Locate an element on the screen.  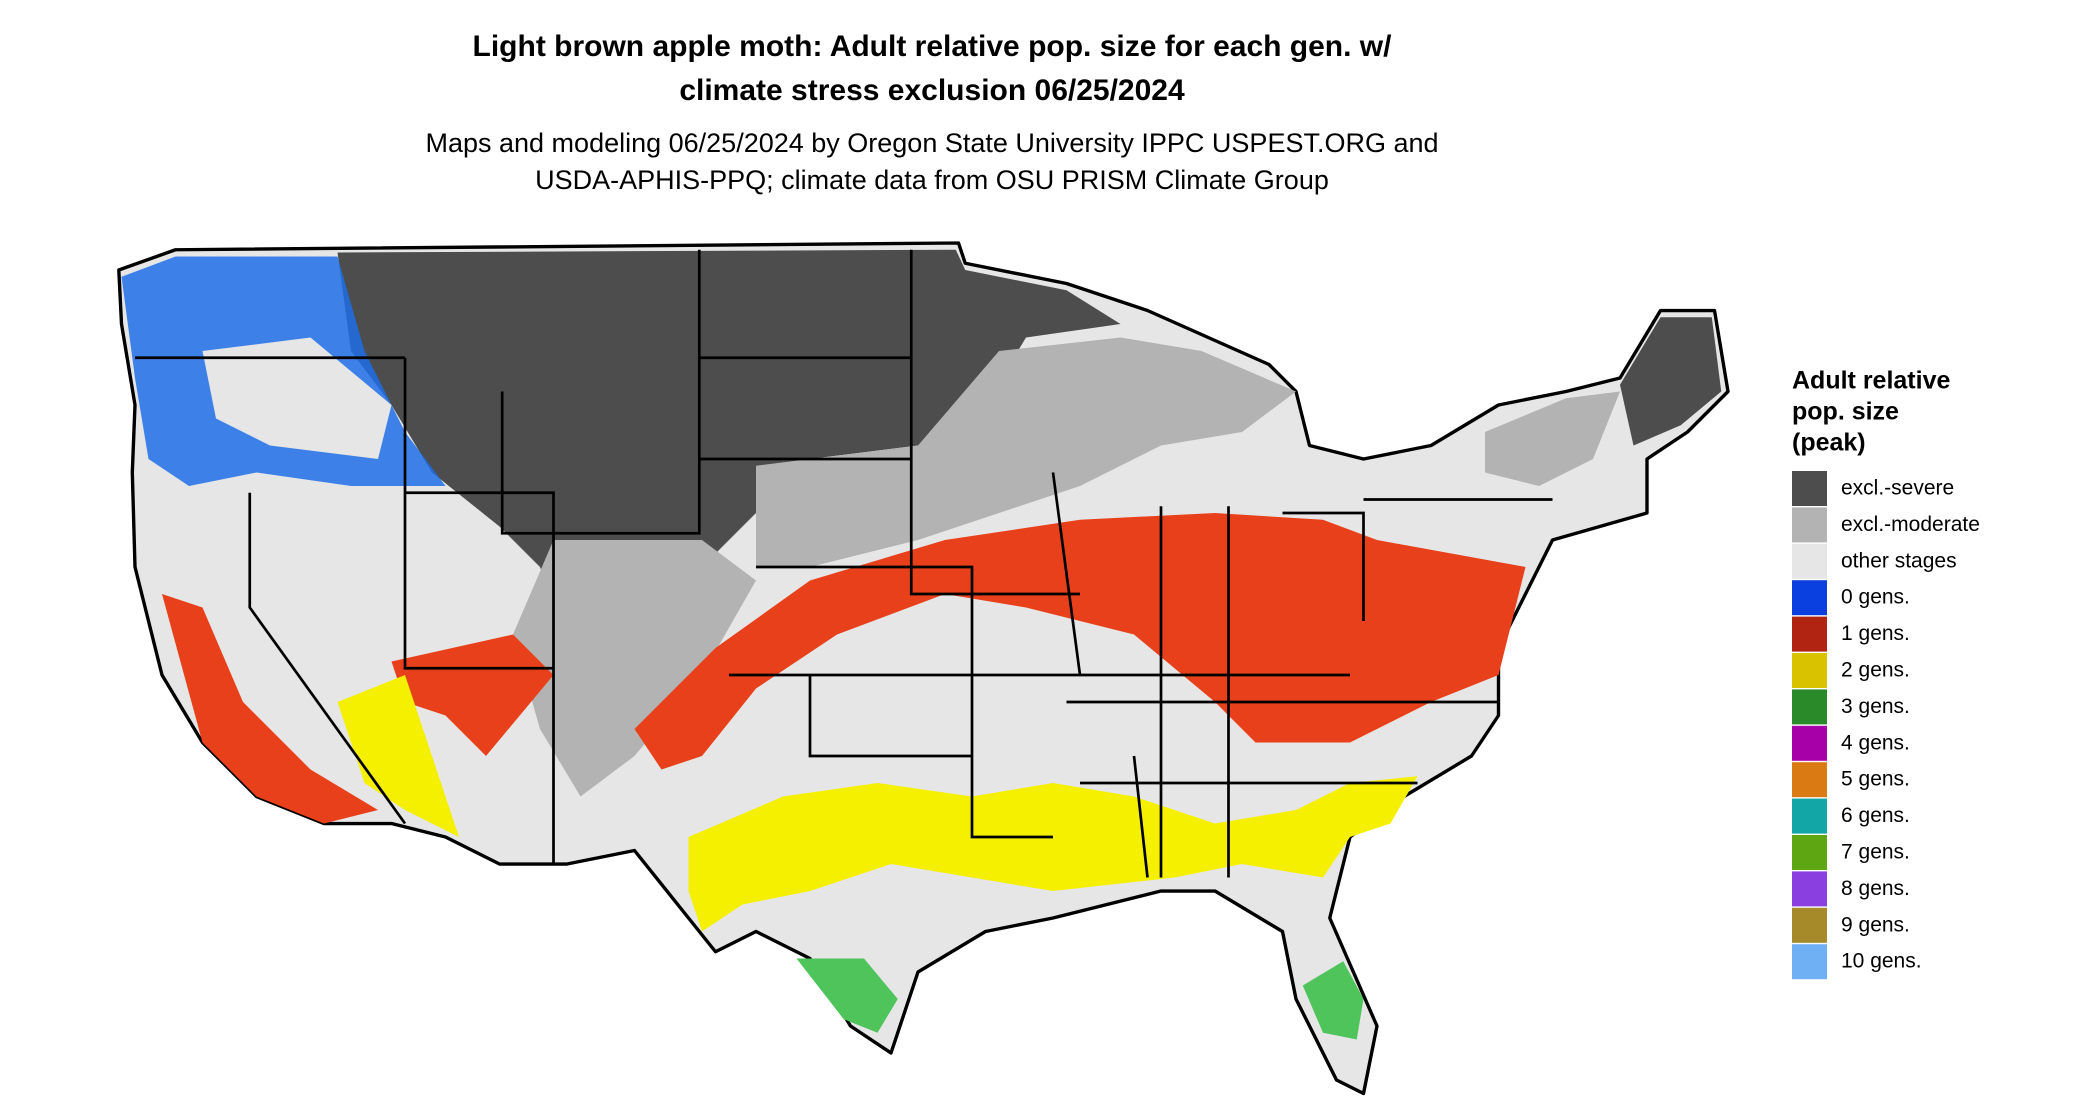
other-stages-area is located at coordinates (297, 398).